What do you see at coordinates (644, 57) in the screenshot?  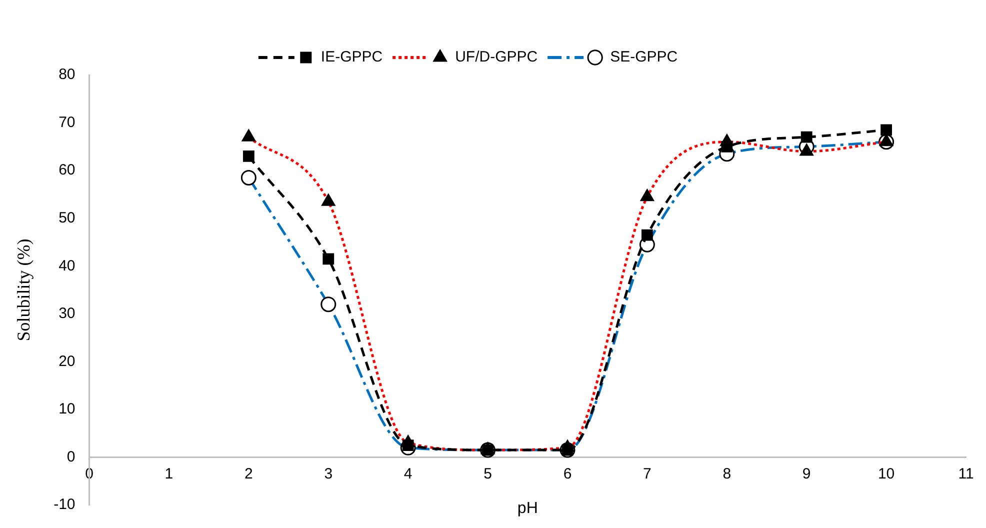 I see `legend-label: SE-GPPC` at bounding box center [644, 57].